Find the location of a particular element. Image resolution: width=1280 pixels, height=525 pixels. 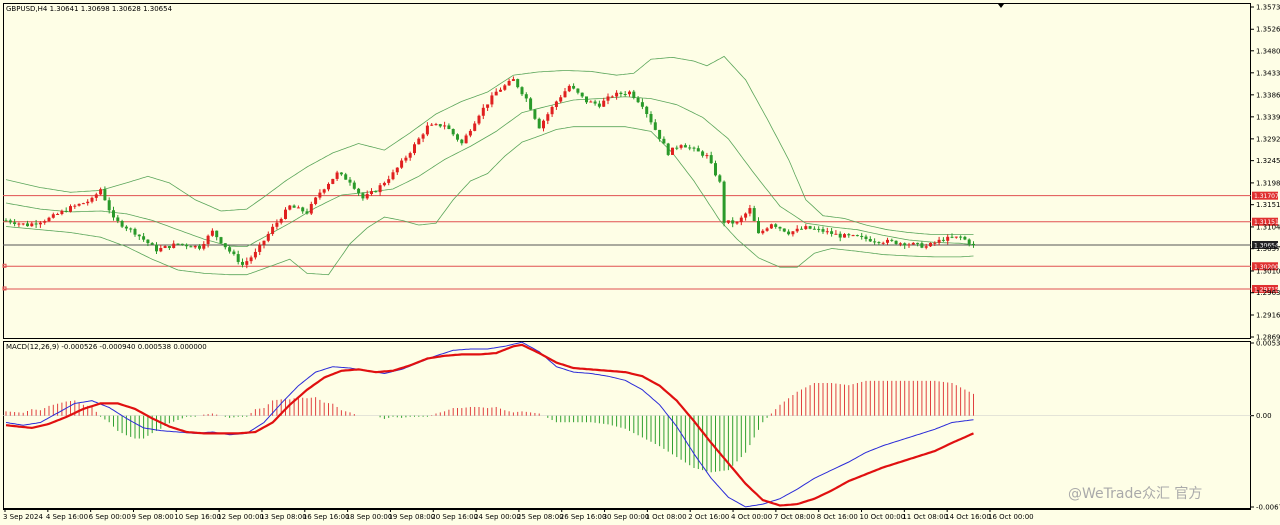

time-tick-label: 6 Sep 00:00 is located at coordinates (110, 517).